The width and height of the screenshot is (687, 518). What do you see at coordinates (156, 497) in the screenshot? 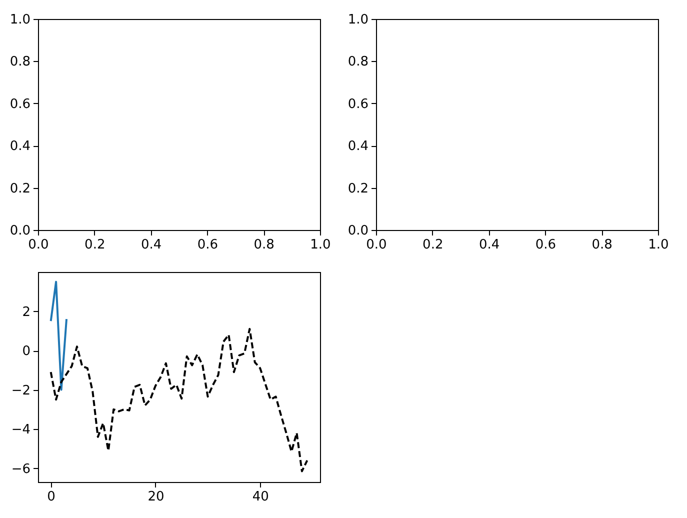
I see `x-tick-label: 20` at bounding box center [156, 497].